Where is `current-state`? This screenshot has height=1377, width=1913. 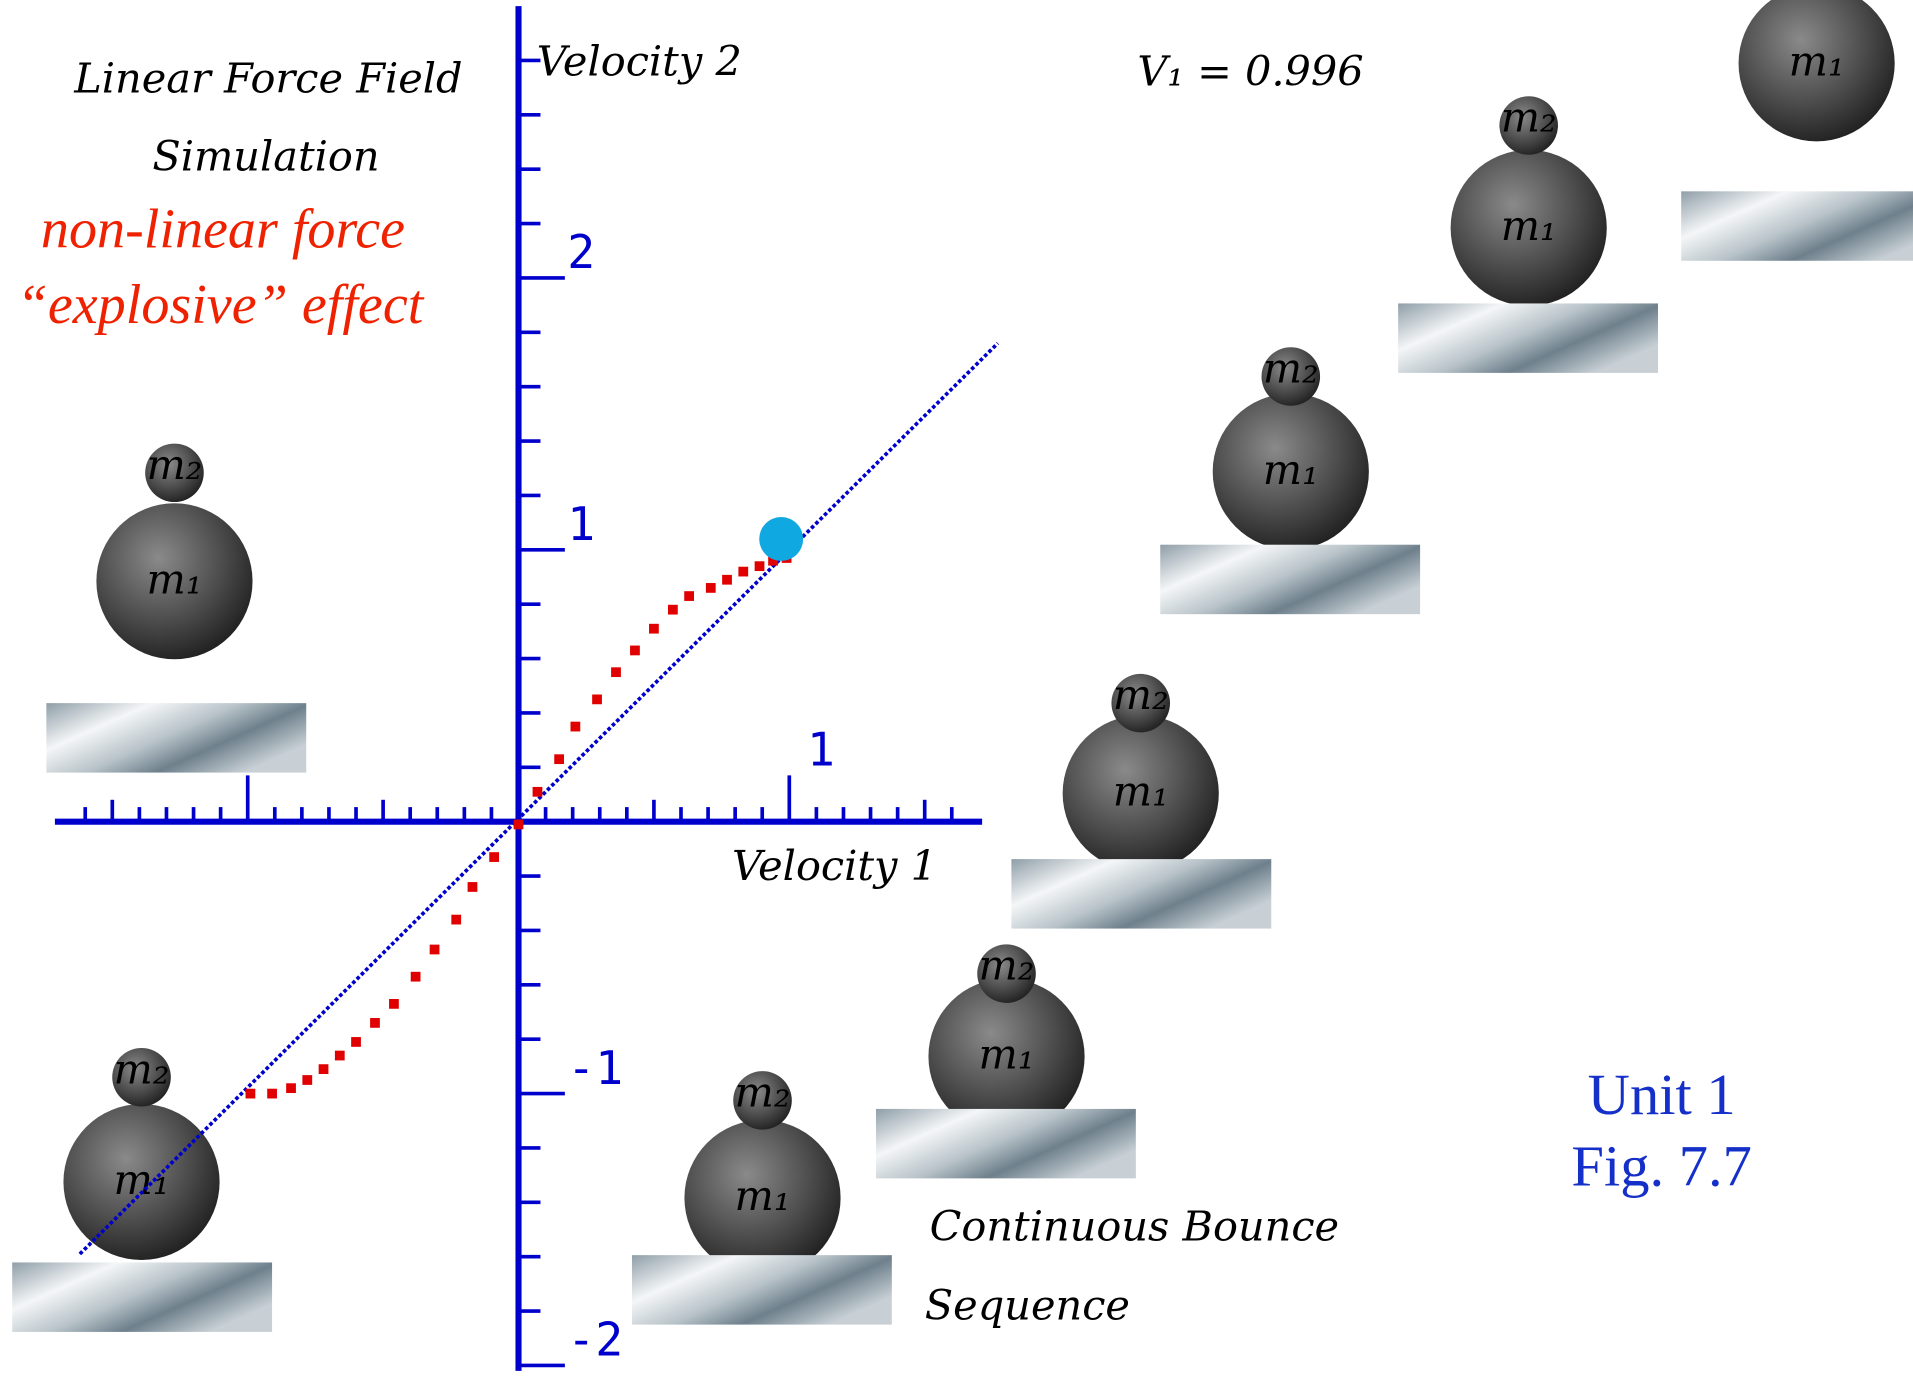 current-state is located at coordinates (781, 539).